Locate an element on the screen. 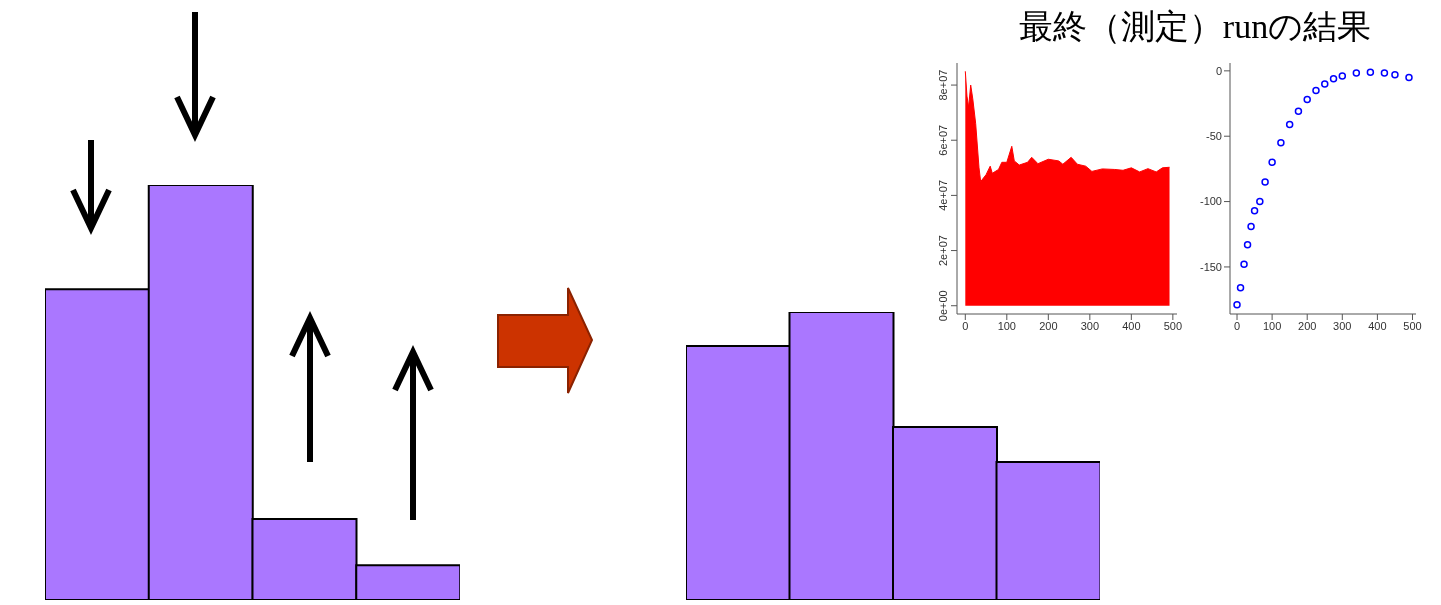 This screenshot has height=605, width=1441. y-tick-label: -100 is located at coordinates (1210, 201).